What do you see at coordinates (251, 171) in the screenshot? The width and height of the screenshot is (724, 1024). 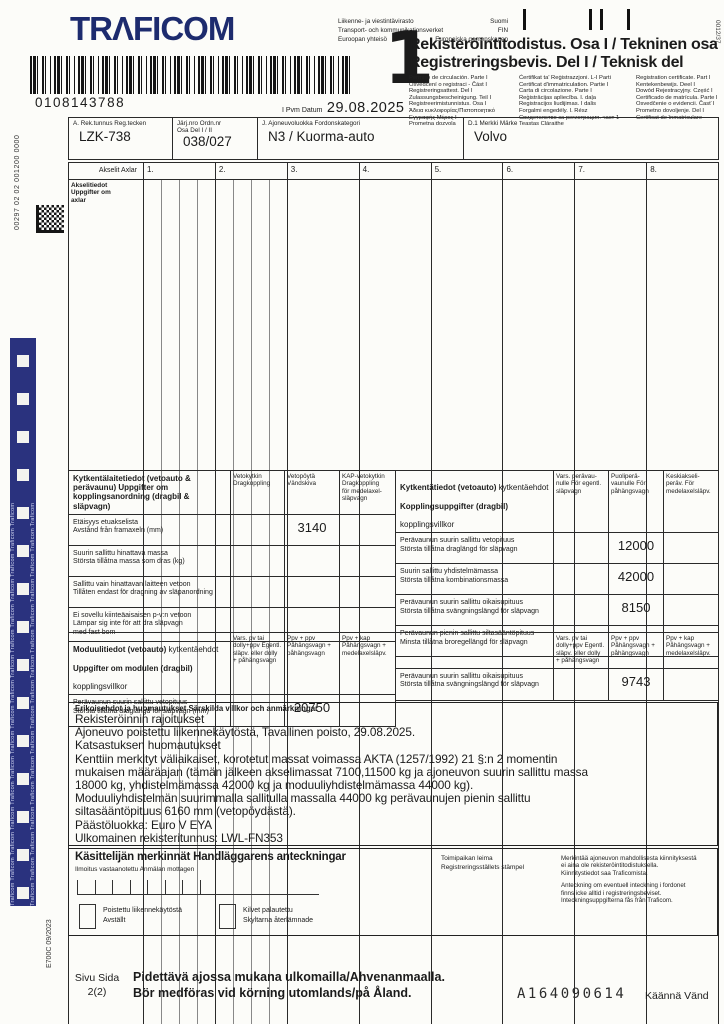 I see `axle-col-header: 2.` at bounding box center [251, 171].